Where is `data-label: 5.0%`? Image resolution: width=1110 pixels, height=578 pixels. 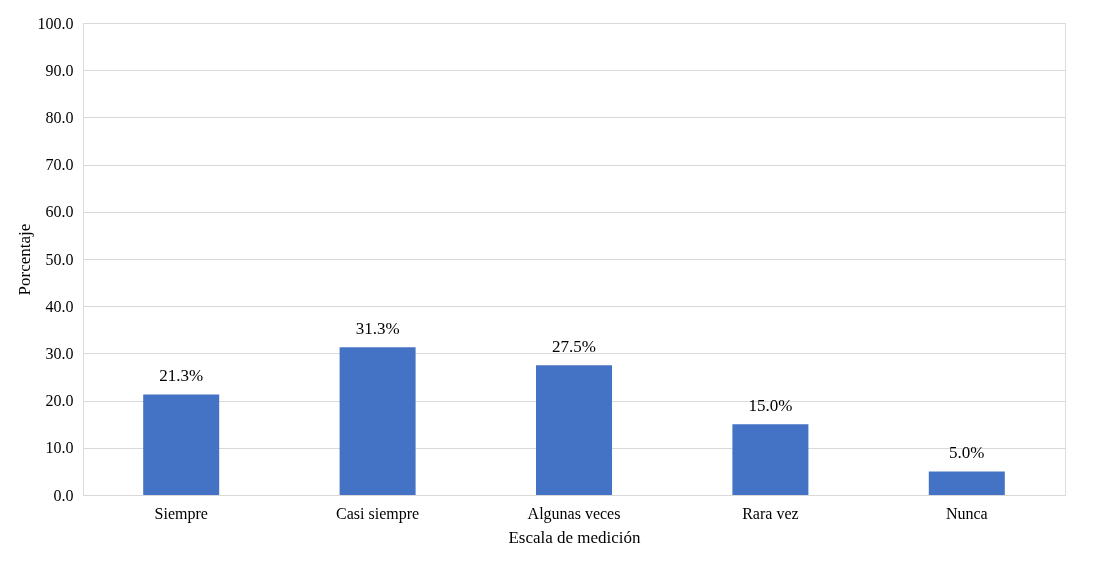
data-label: 5.0% is located at coordinates (967, 453).